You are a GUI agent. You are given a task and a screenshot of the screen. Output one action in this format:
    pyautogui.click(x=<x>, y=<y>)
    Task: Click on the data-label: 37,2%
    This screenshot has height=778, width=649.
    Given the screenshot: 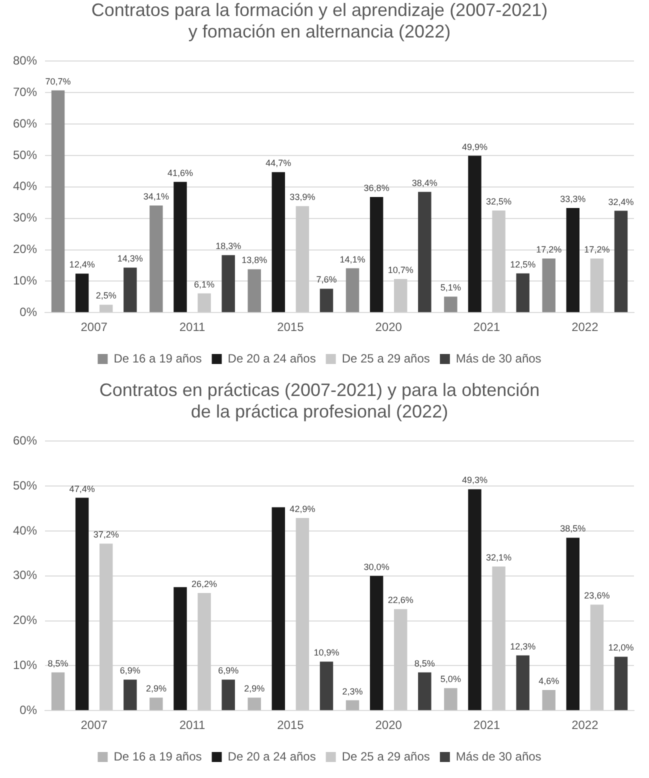 What is the action you would take?
    pyautogui.click(x=106, y=535)
    